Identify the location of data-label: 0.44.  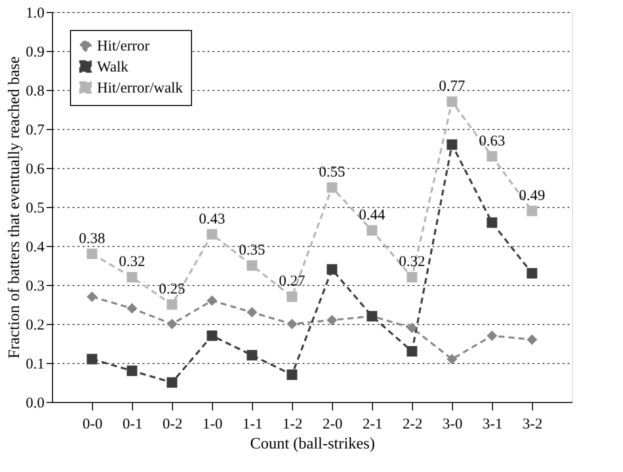
(372, 215).